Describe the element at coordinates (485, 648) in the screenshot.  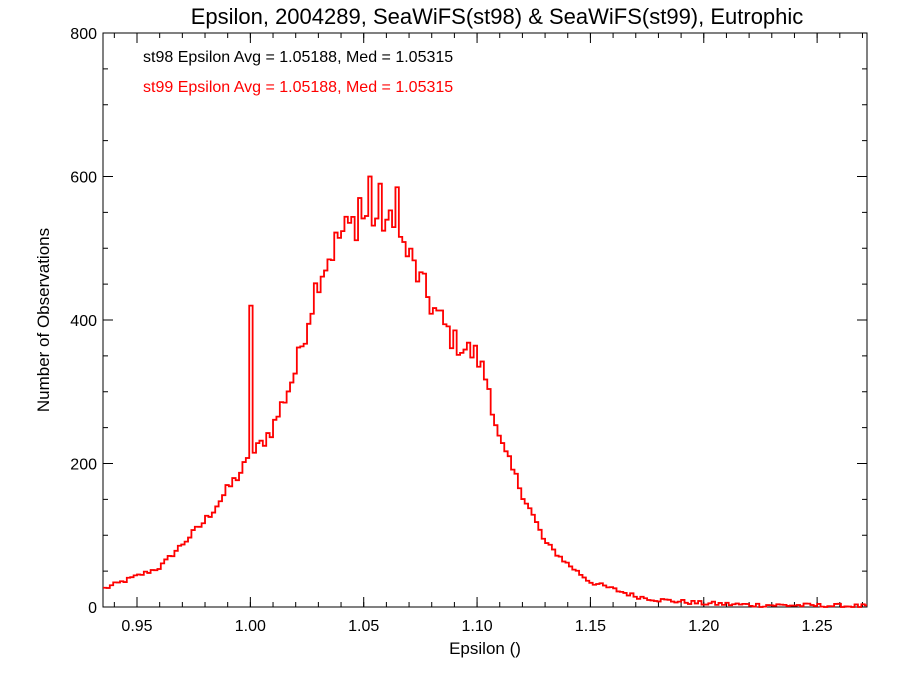
I see `x-axis-label: Epsilon ()` at that location.